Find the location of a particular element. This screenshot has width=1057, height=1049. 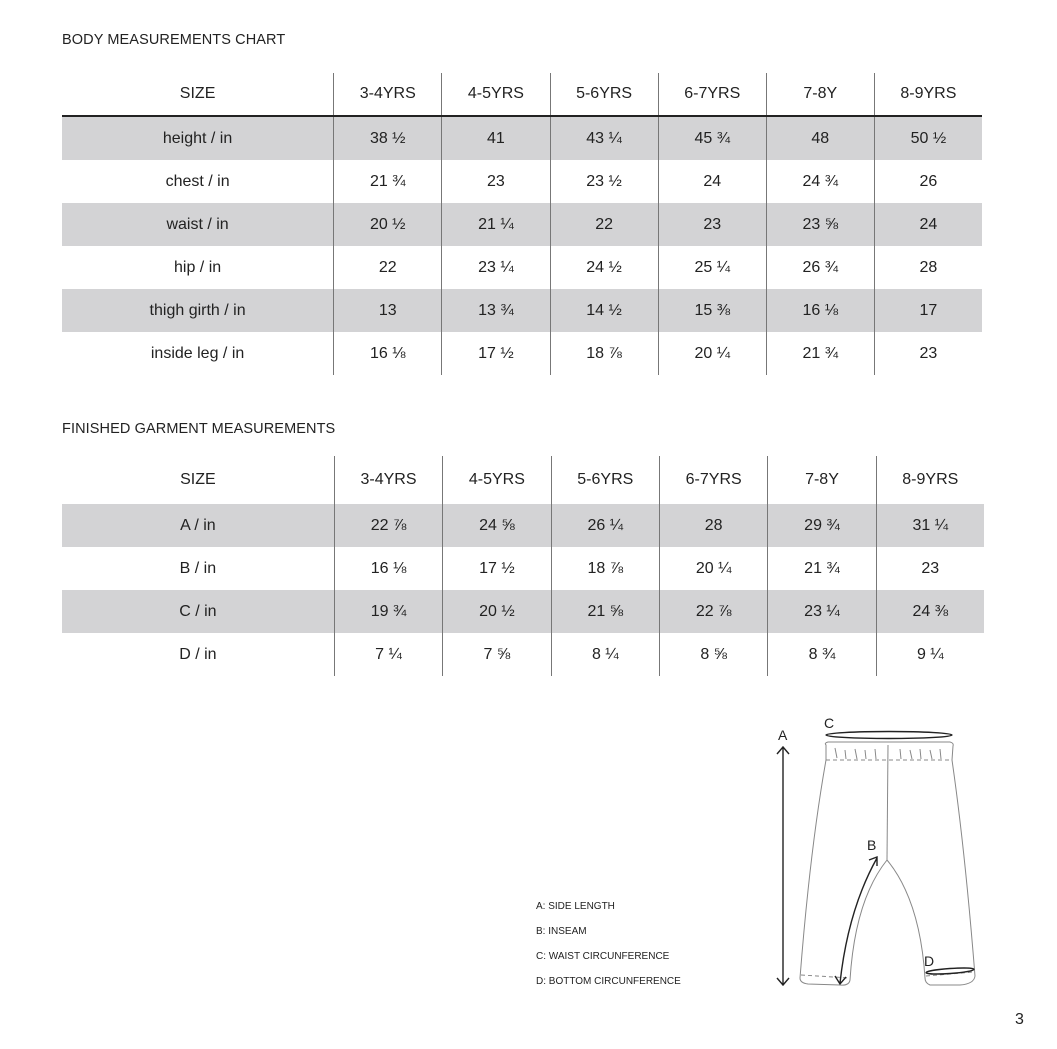

legend-a: A: SIDE LENGTH is located at coordinates (575, 906).